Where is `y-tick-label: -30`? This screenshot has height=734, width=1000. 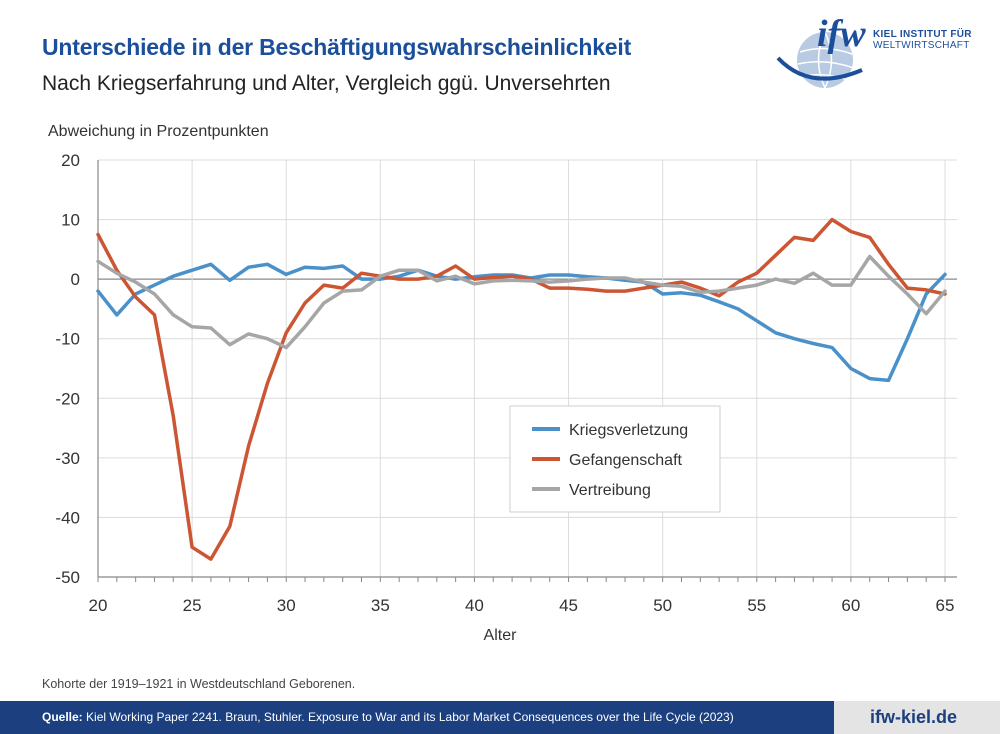
y-tick-label: -30 is located at coordinates (67, 458).